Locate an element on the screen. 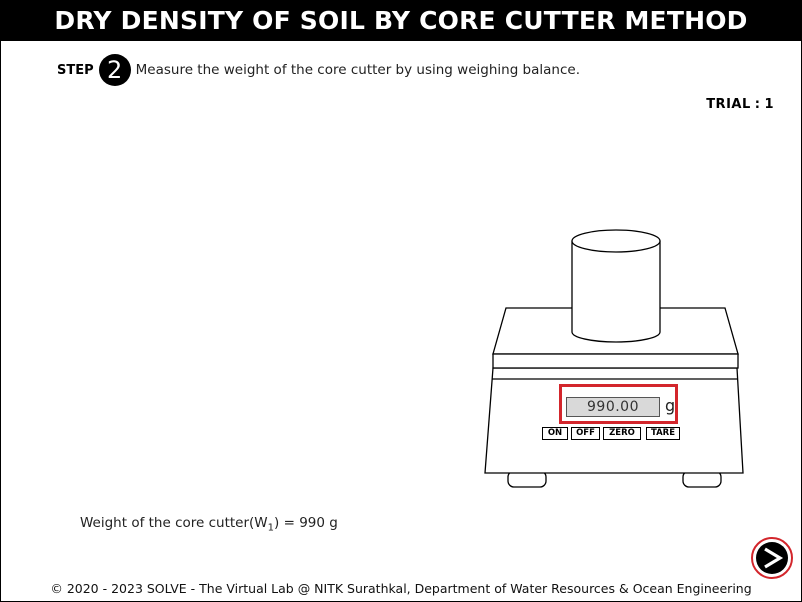  balance-display: 990.00 is located at coordinates (613, 407).